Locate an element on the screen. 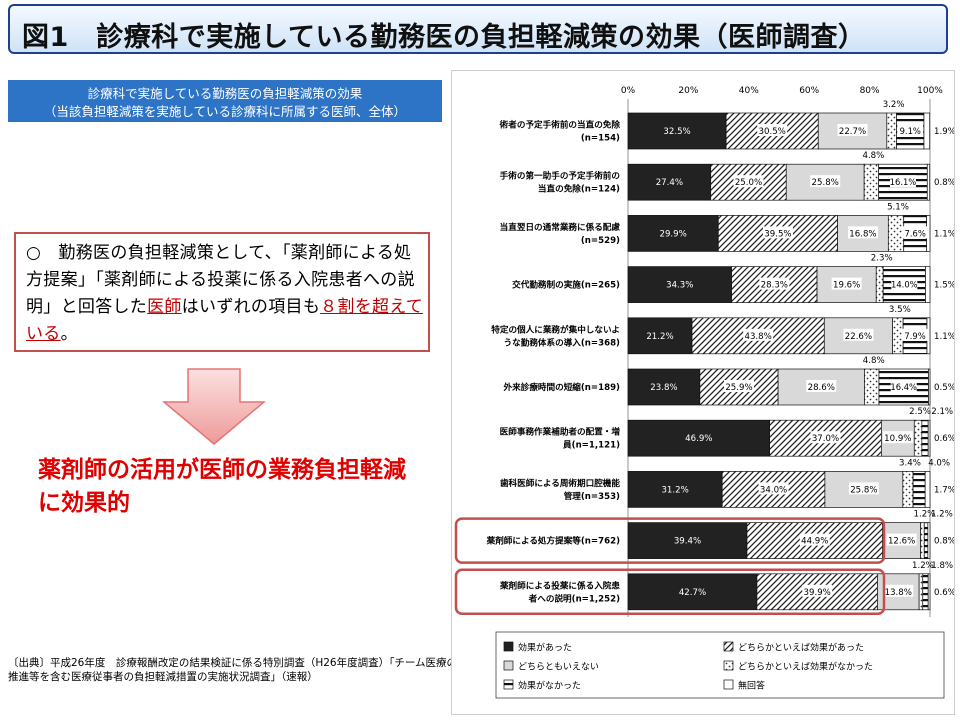 The image size is (960, 720). note-text-middle: はいずれの項目も is located at coordinates (251, 307).